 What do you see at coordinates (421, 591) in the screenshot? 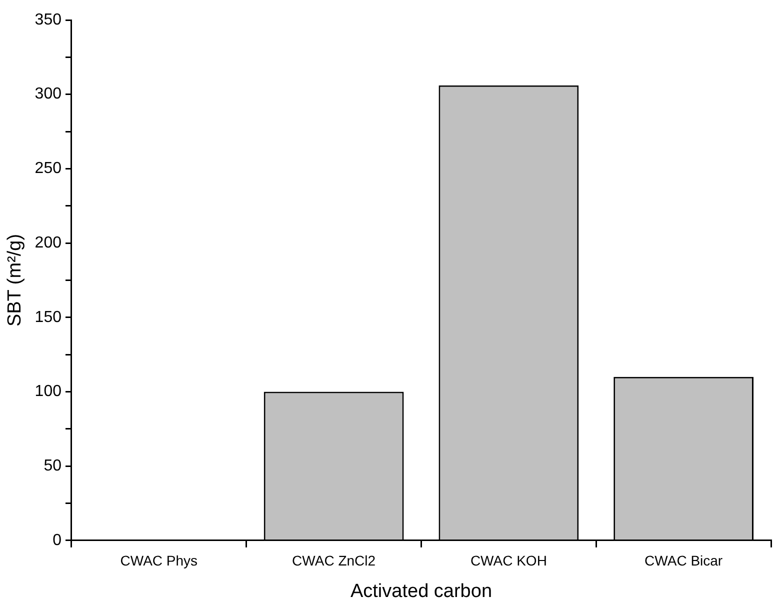
I see `x-axis-title: Activated carbon` at bounding box center [421, 591].